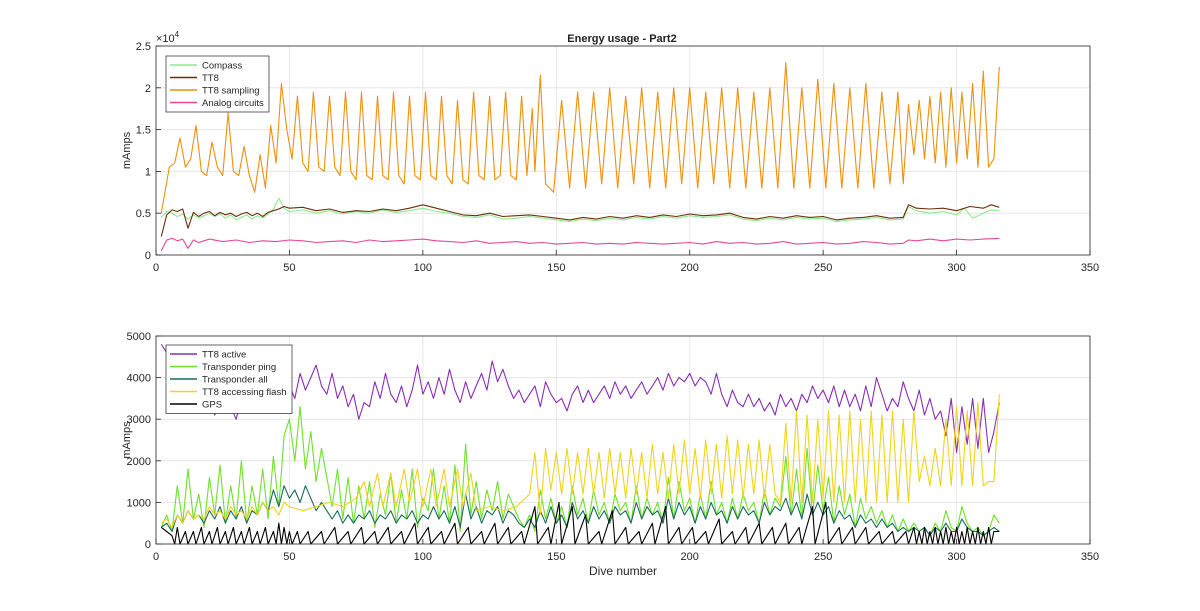 The image size is (1200, 611). I want to click on top-y-tick-label: 0, so click(148, 256).